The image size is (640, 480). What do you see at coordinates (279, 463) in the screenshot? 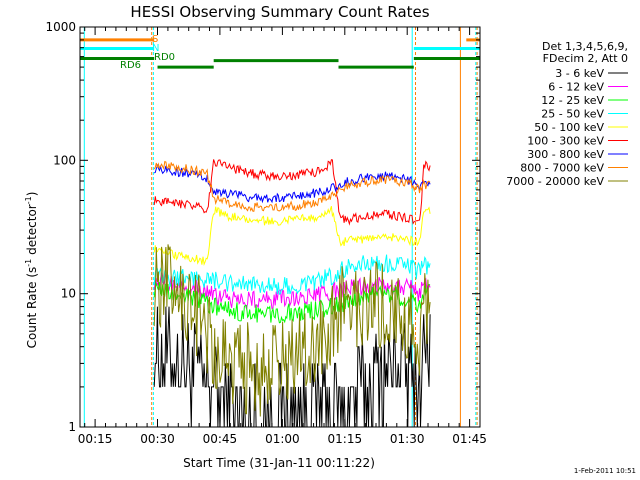
I see `x-axis-label: Start Time (31-Jan-11 00:11:22)` at bounding box center [279, 463].